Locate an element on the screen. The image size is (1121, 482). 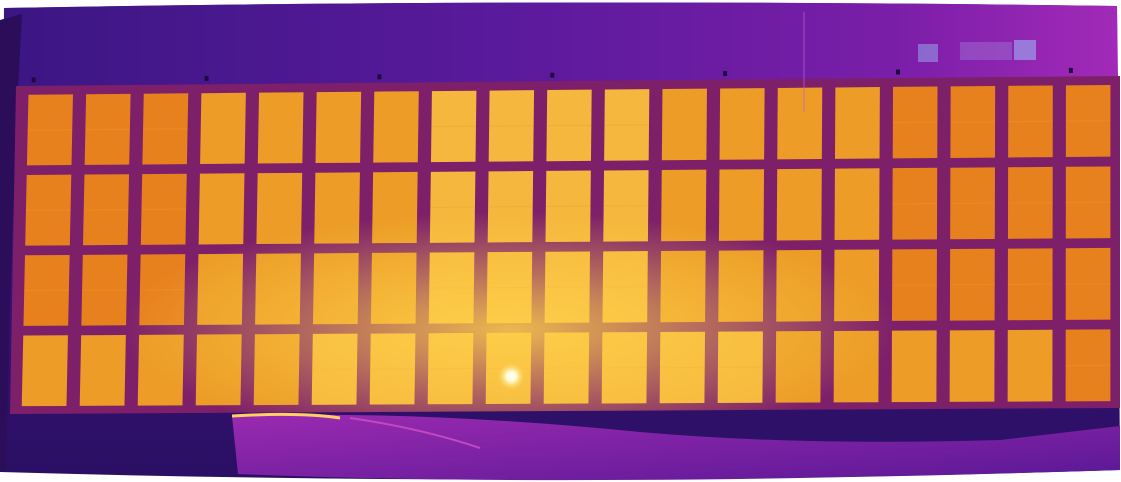
sheet-edge-highlight is located at coordinates (286, 416).